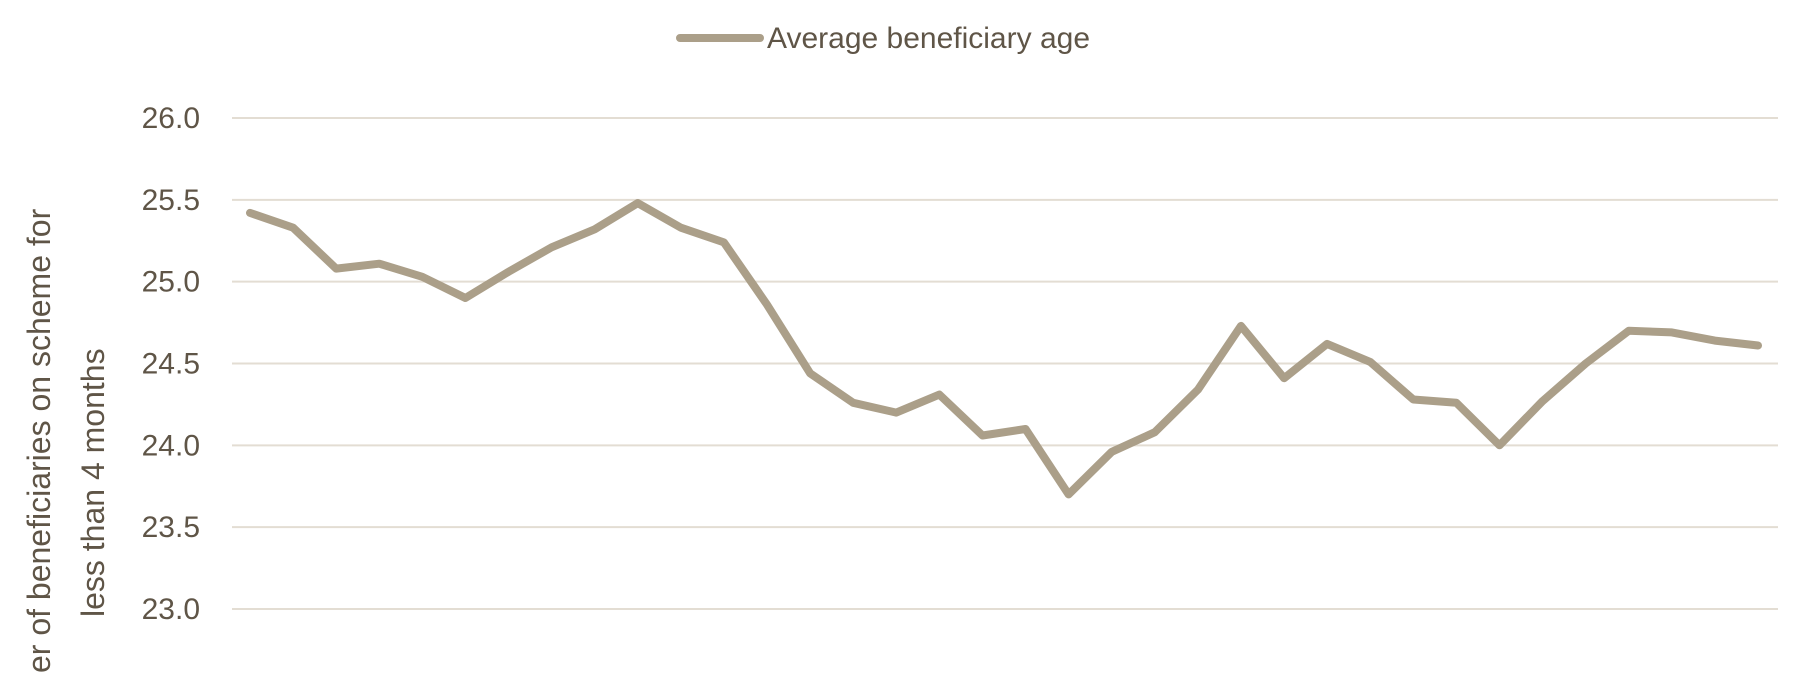  Describe the element at coordinates (171, 282) in the screenshot. I see `y-tick-label: 25.0` at that location.